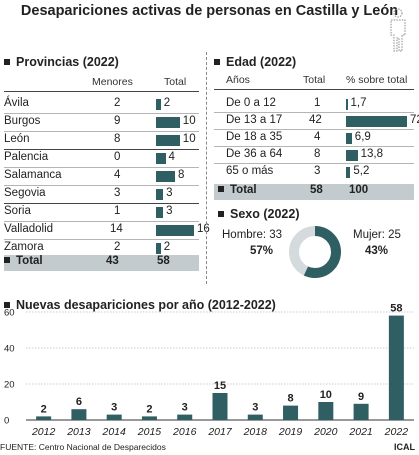 Image resolution: width=419 pixels, height=455 pixels. What do you see at coordinates (112, 261) in the screenshot?
I see `provinces-total-minors: 43` at bounding box center [112, 261].